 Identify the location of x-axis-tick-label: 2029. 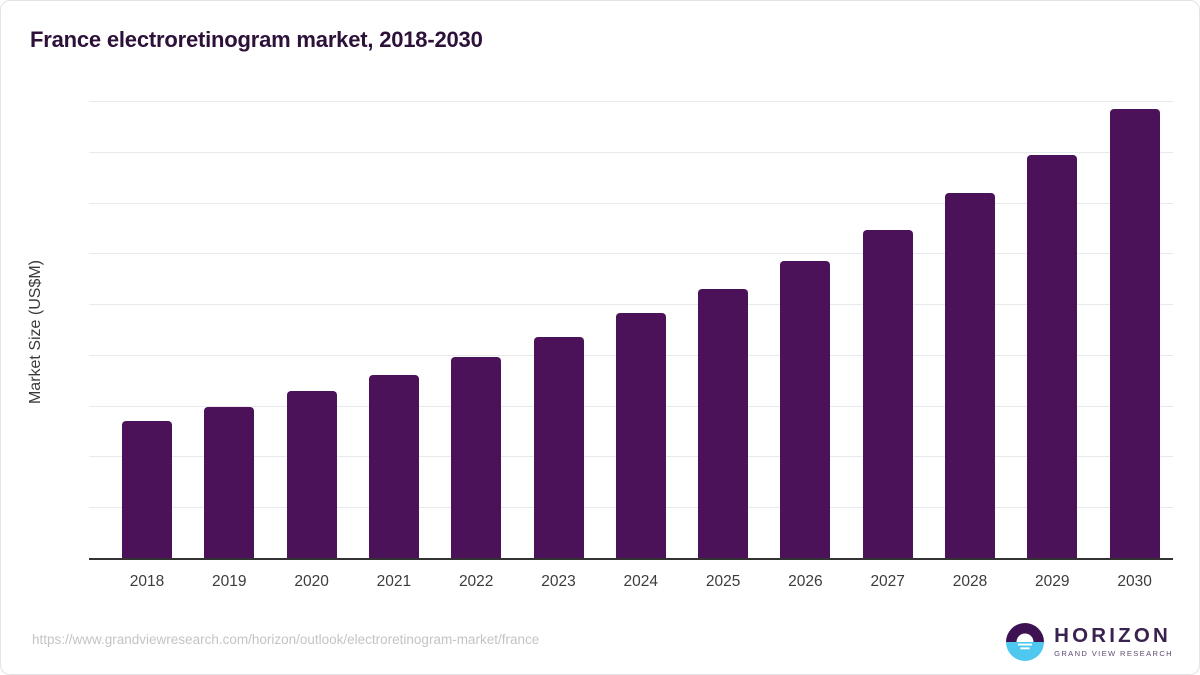
(1052, 581).